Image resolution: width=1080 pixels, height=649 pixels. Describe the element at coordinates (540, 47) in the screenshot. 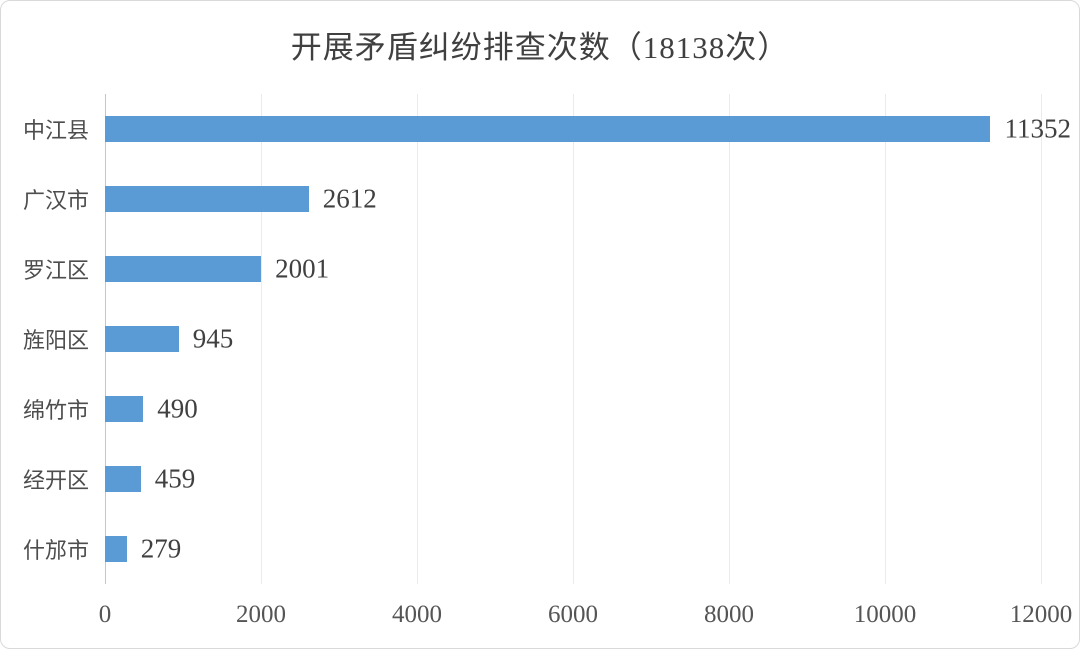

I see `chart-title: 开展矛盾纠纷排查次数（18138次）` at that location.